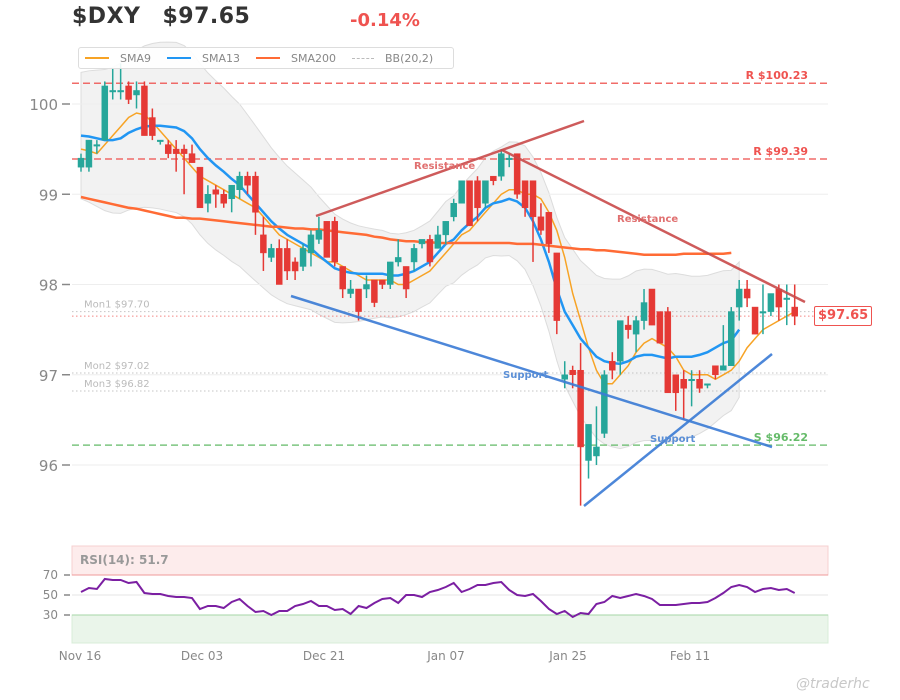 This screenshot has height=700, width=900. Describe the element at coordinates (117, 305) in the screenshot. I see `level-label: Mon1 $97.70` at that location.